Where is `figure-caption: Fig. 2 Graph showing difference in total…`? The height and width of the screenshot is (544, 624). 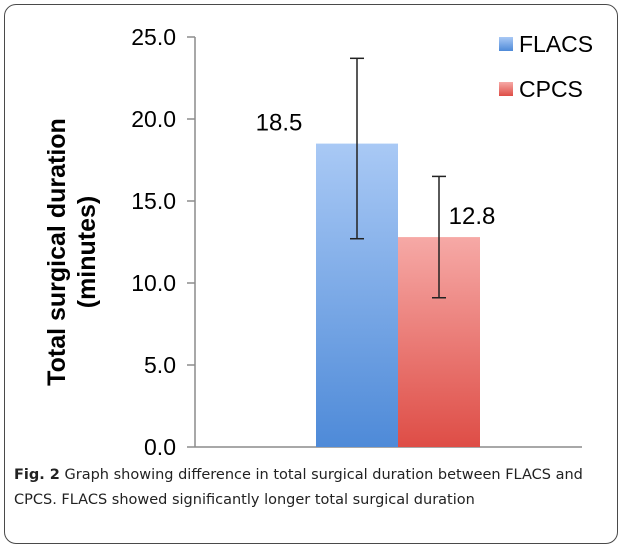 figure-caption: Fig. 2 Graph showing difference in total… is located at coordinates (312, 488).